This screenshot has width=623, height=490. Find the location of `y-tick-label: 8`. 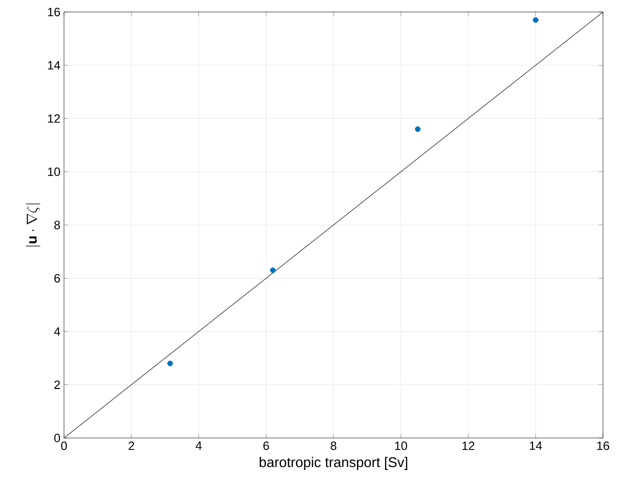

y-tick-label: 8 is located at coordinates (57, 225).